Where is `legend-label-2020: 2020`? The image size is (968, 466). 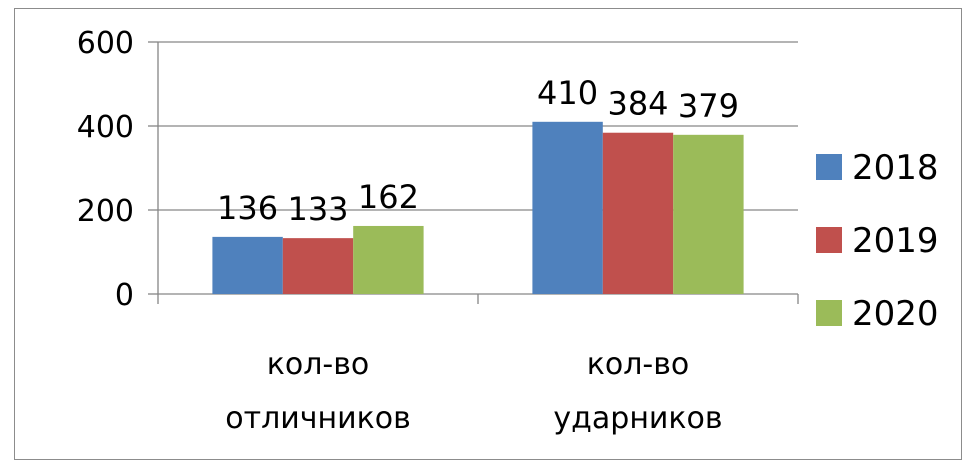 legend-label-2020: 2020 is located at coordinates (895, 314).